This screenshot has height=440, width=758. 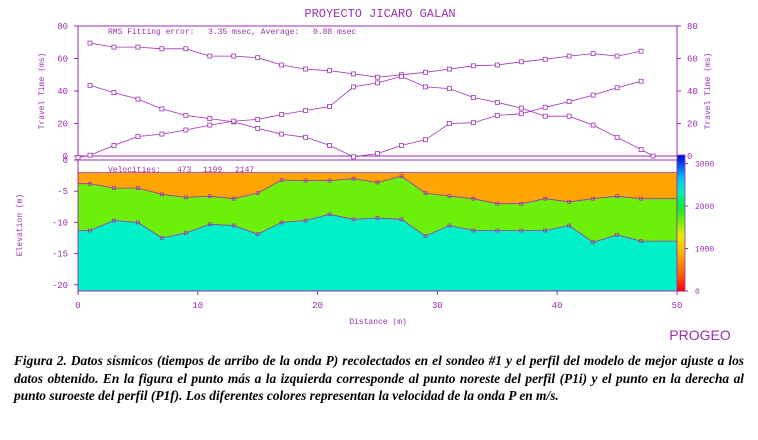 What do you see at coordinates (77, 306) in the screenshot?
I see `distance-tick-label: 0` at bounding box center [77, 306].